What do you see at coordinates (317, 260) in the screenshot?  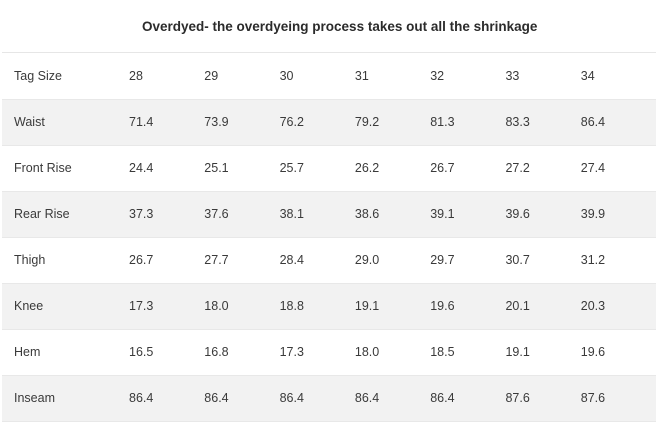 I see `measurement-cell: 28.4` at bounding box center [317, 260].